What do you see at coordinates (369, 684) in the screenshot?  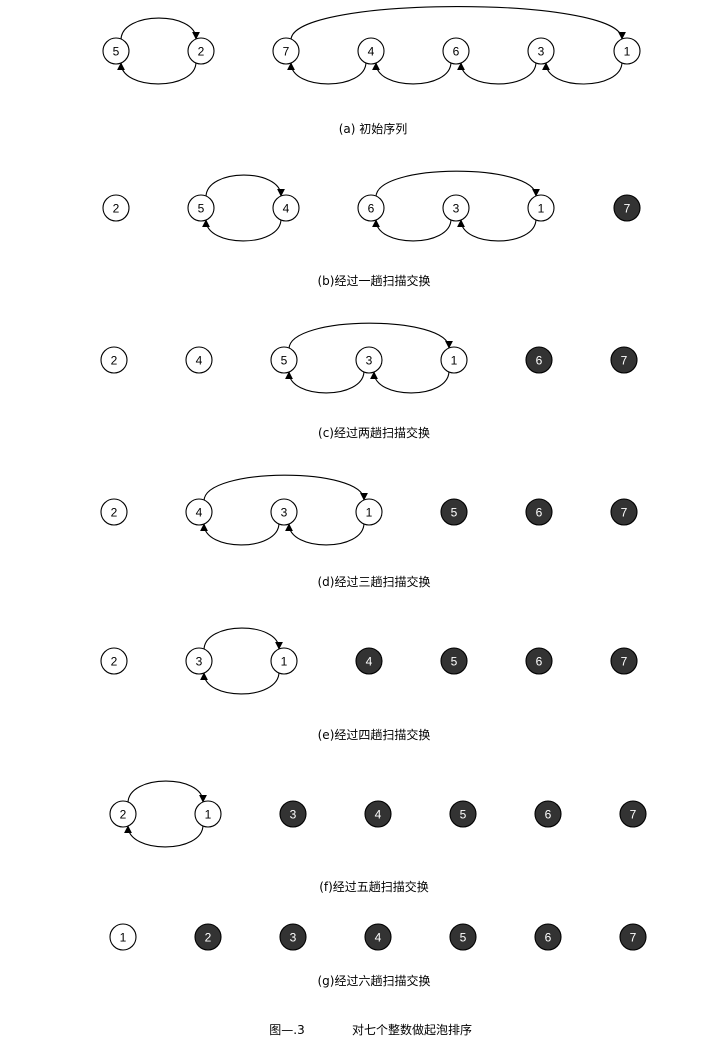 I see `panel-e: 2 3 1 4 5 6 7 (e)经过四趟扫描交换` at bounding box center [369, 684].